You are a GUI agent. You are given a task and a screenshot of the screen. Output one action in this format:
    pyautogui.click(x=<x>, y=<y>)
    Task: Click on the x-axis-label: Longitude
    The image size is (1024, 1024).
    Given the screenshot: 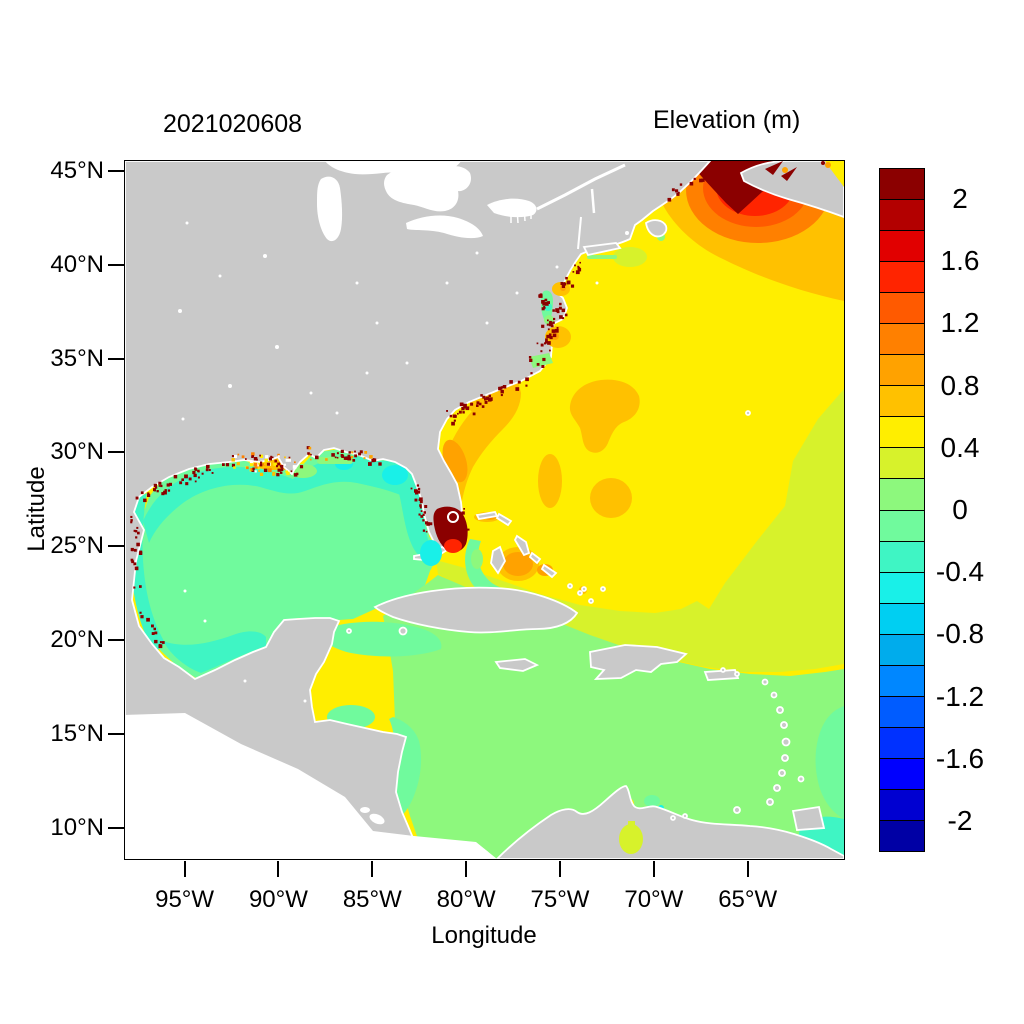 What is the action you would take?
    pyautogui.click(x=484, y=935)
    